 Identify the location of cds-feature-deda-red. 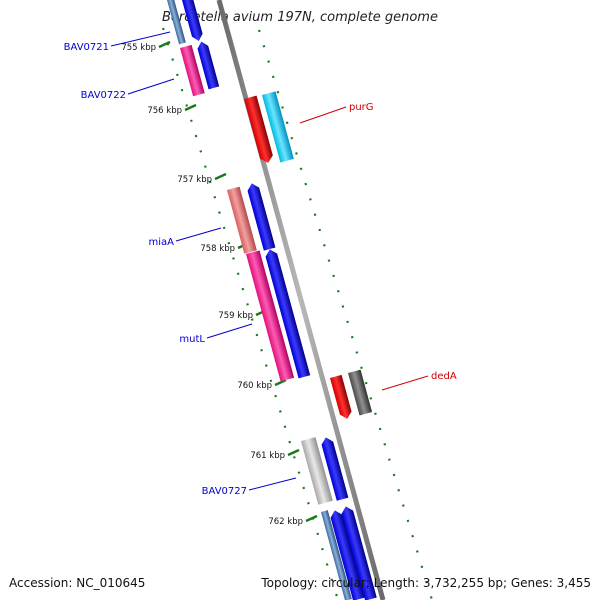
(341, 396).